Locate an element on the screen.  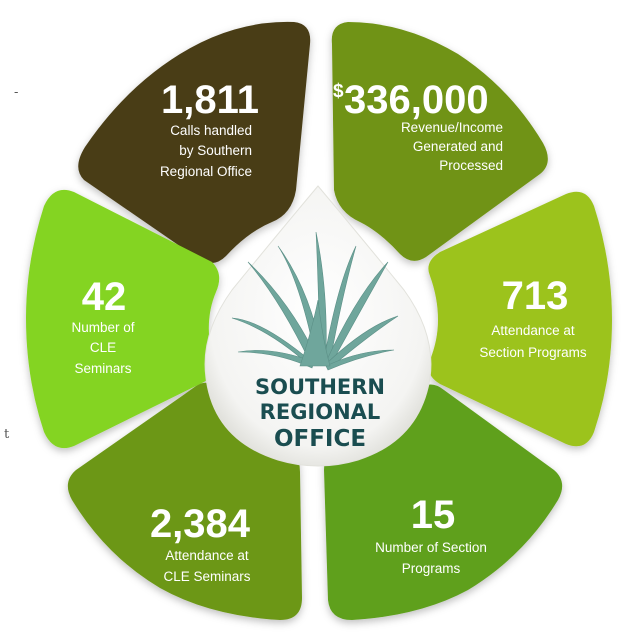
stat-cle-seminars-desc-2: CLE is located at coordinates (103, 347).